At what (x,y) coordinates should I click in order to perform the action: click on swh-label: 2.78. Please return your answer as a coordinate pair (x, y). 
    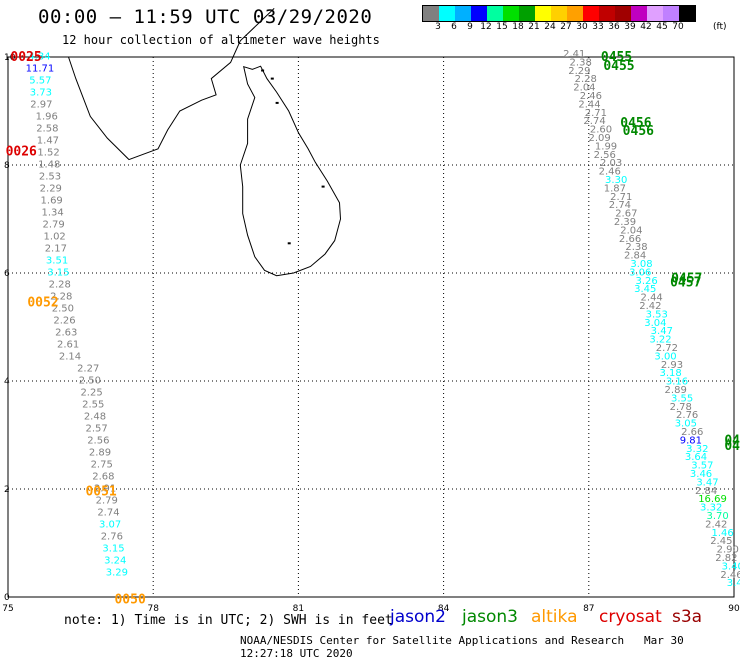
    Looking at the image, I should click on (681, 407).